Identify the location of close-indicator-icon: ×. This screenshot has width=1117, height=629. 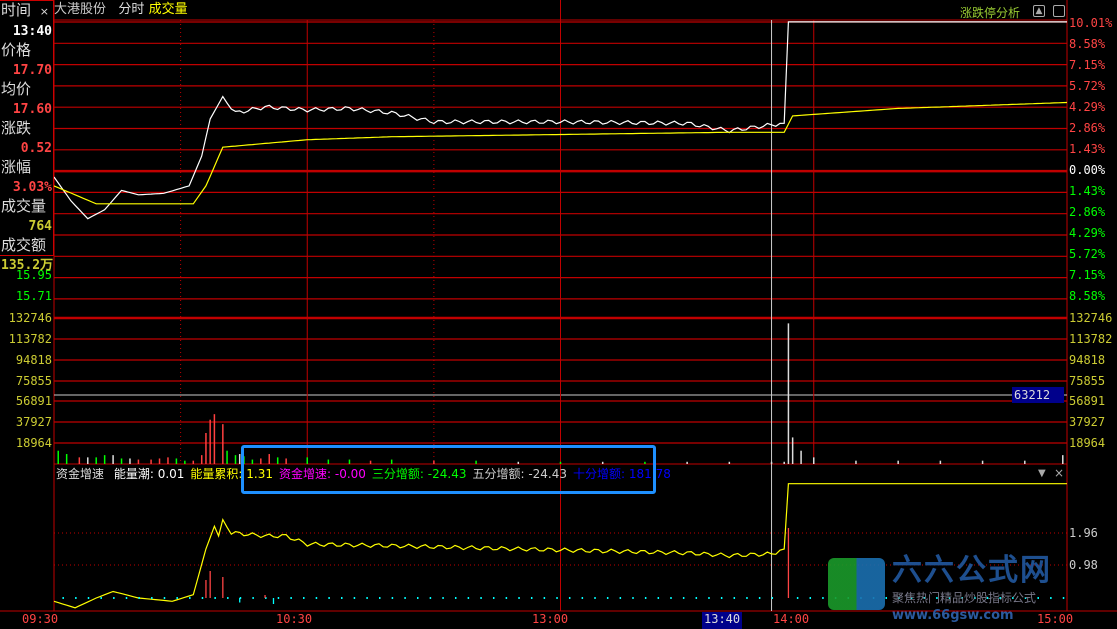
(1059, 473).